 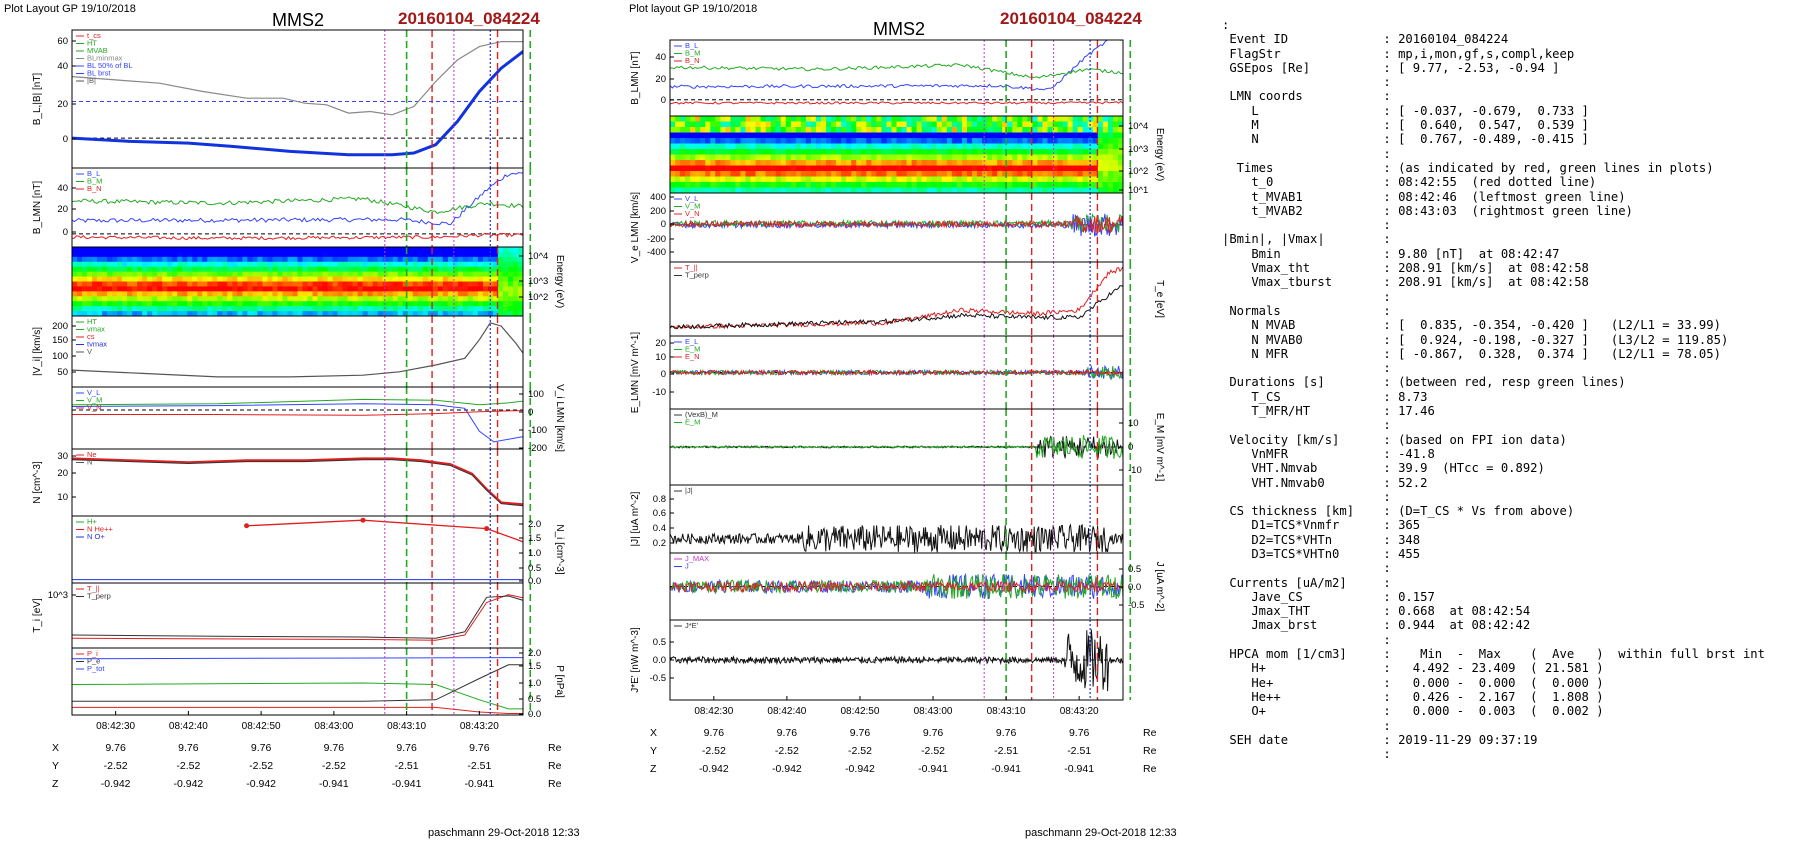 What do you see at coordinates (538, 256) in the screenshot?
I see `y-tick-label: 10^4` at bounding box center [538, 256].